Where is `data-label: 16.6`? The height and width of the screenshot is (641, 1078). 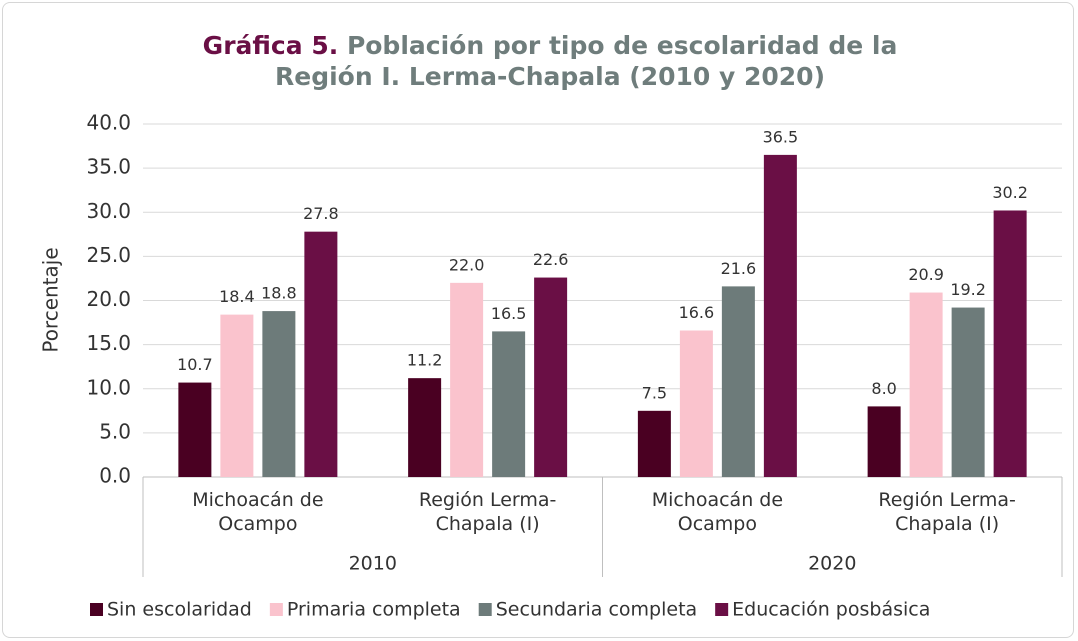 data-label: 16.6 is located at coordinates (697, 312).